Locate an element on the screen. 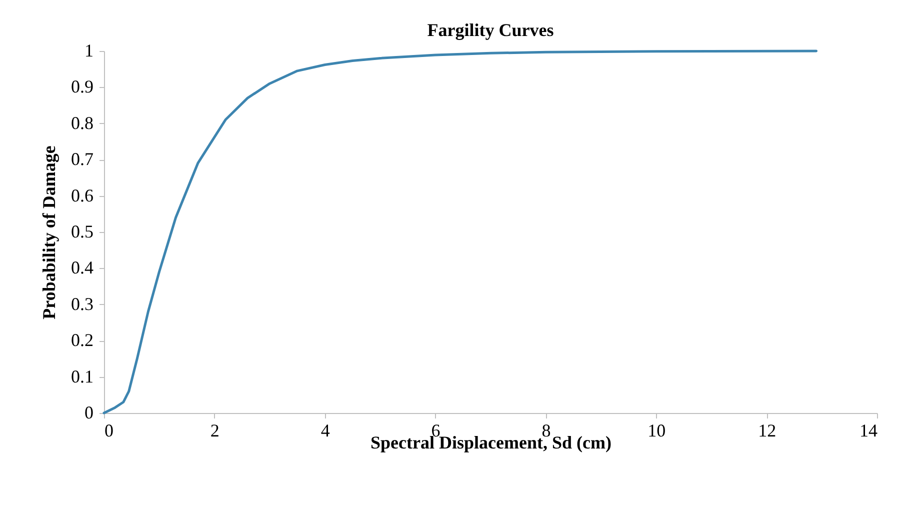 This screenshot has width=919, height=531. y-tick-label: 0.9 is located at coordinates (82, 86).